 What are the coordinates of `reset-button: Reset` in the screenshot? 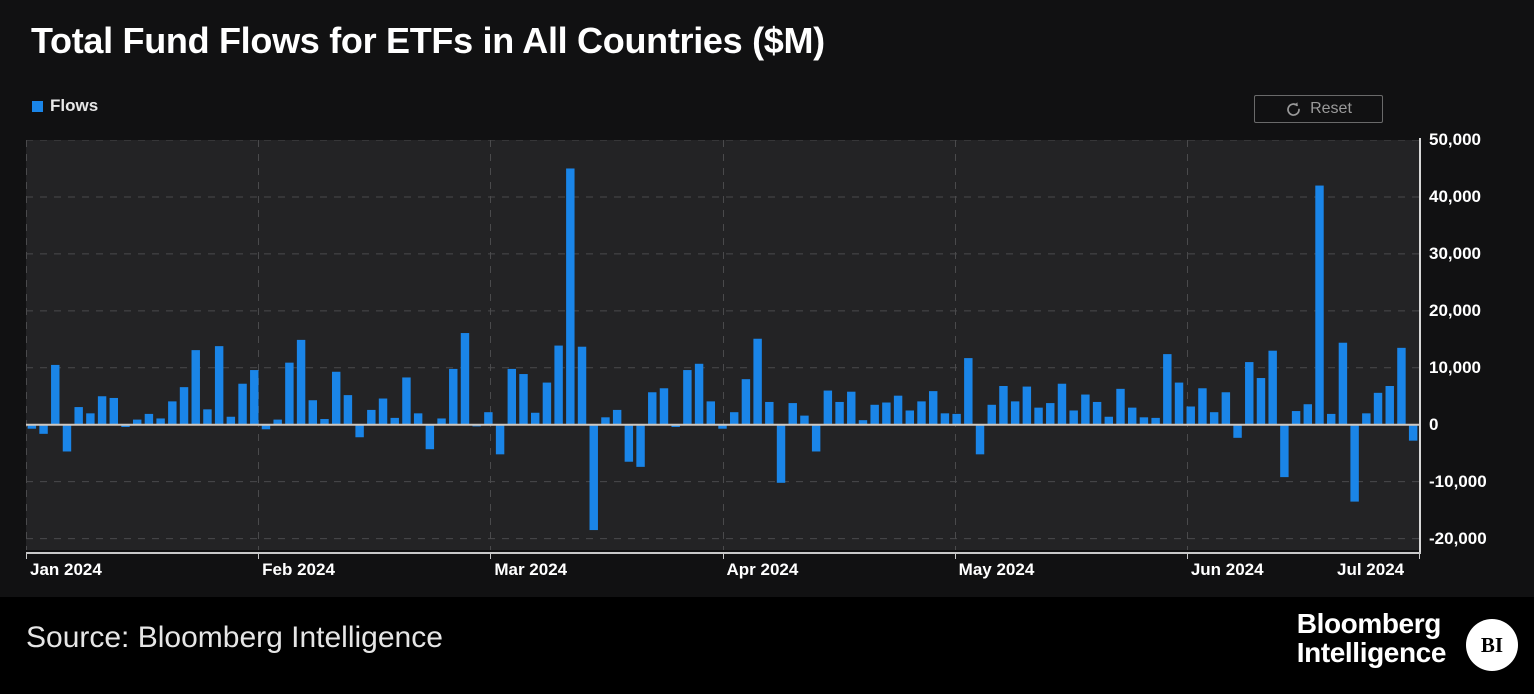 It's located at (1318, 109).